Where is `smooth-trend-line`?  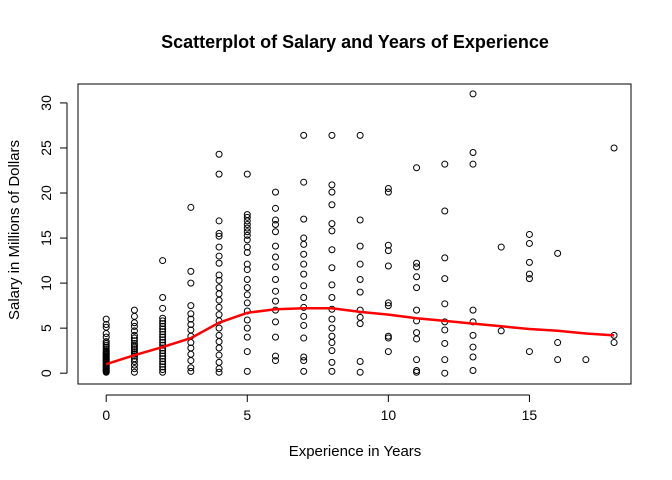
smooth-trend-line is located at coordinates (360, 336).